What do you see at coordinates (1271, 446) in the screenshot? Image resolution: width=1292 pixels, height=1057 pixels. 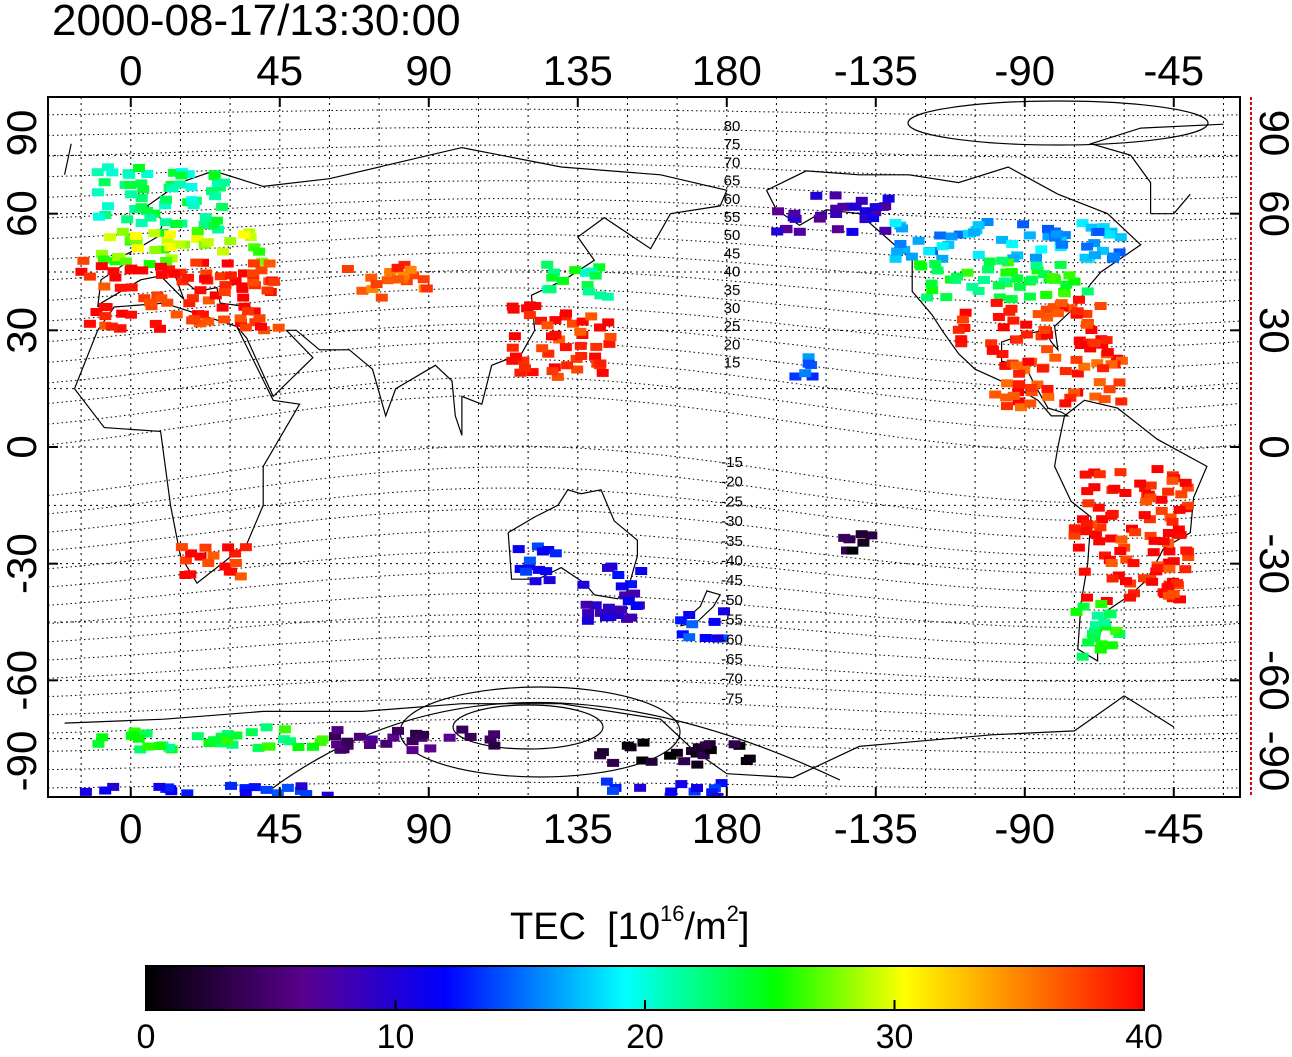 I see `lat-tick-label: 0` at bounding box center [1271, 446].